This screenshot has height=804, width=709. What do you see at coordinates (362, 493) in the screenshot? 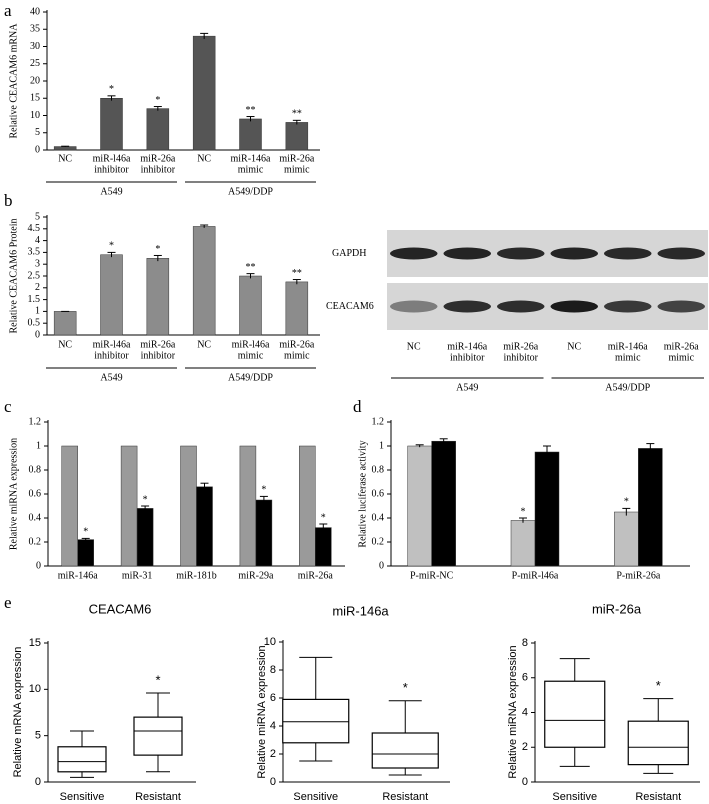
I see `y-axis-title: Relative luciferase activity` at bounding box center [362, 493].